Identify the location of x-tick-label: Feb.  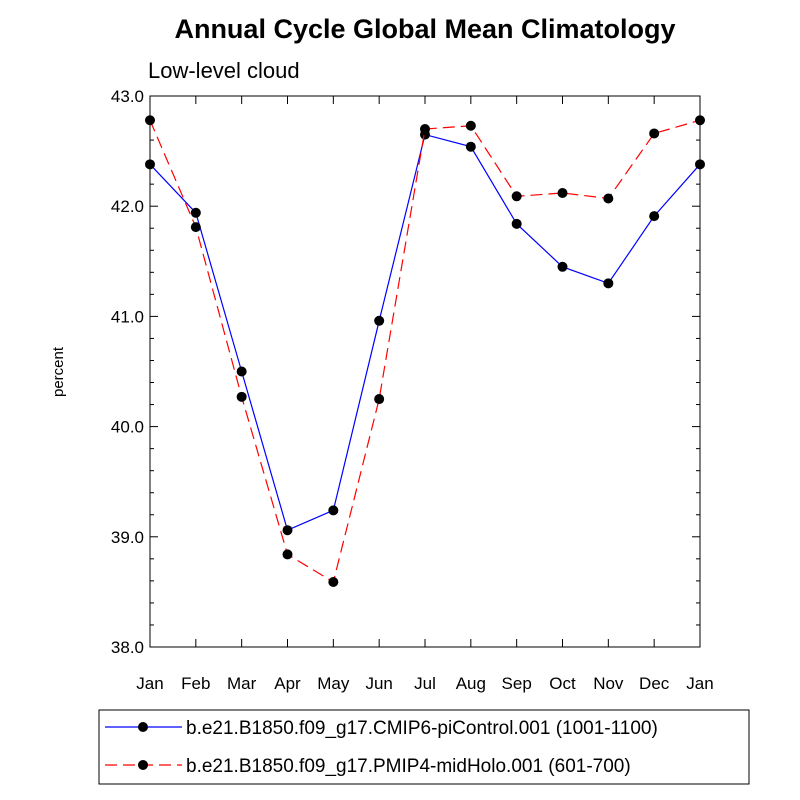
(195, 683).